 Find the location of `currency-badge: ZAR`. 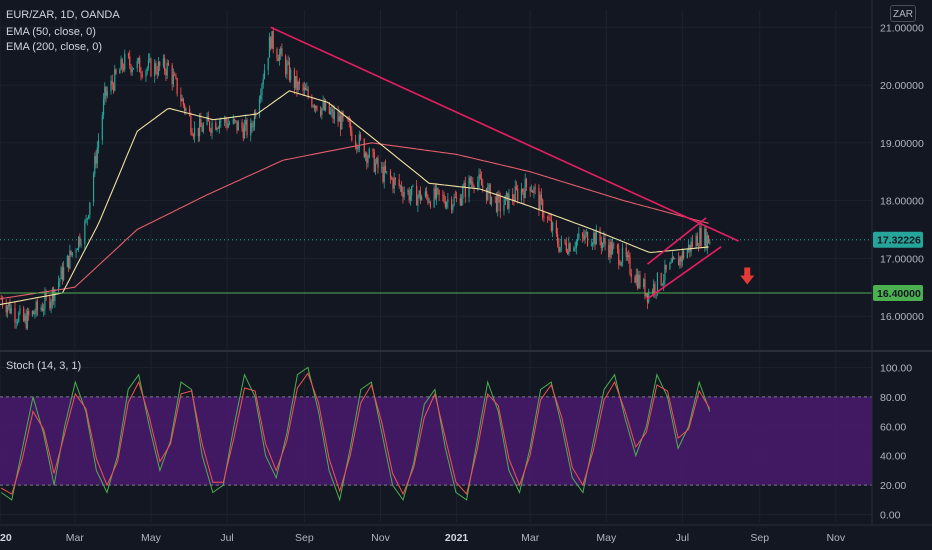

currency-badge: ZAR is located at coordinates (903, 13).